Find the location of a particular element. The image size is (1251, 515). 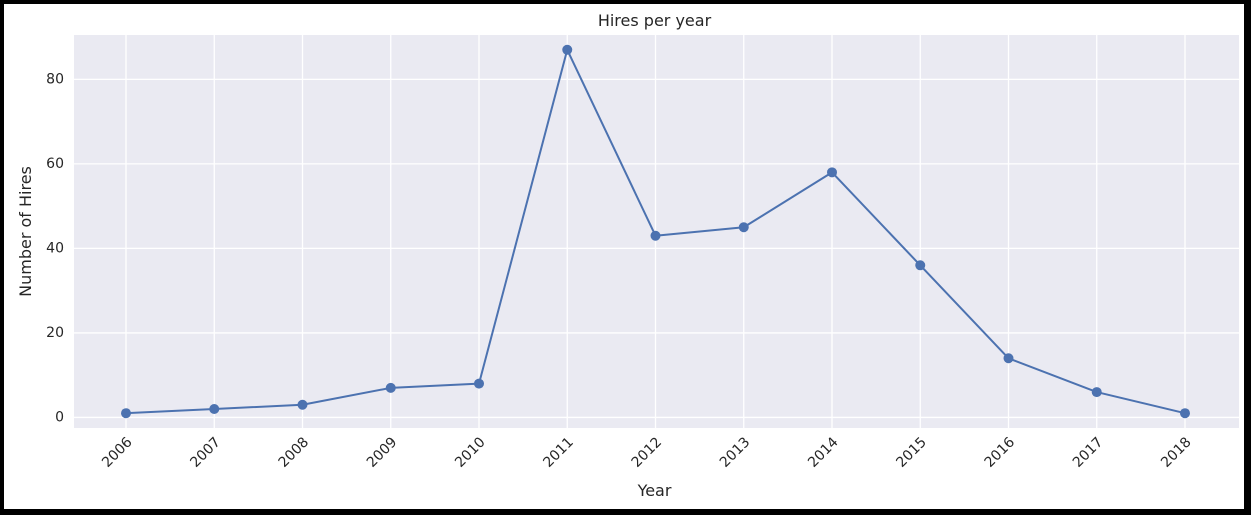

x-tick-label: 2011 is located at coordinates (558, 452).